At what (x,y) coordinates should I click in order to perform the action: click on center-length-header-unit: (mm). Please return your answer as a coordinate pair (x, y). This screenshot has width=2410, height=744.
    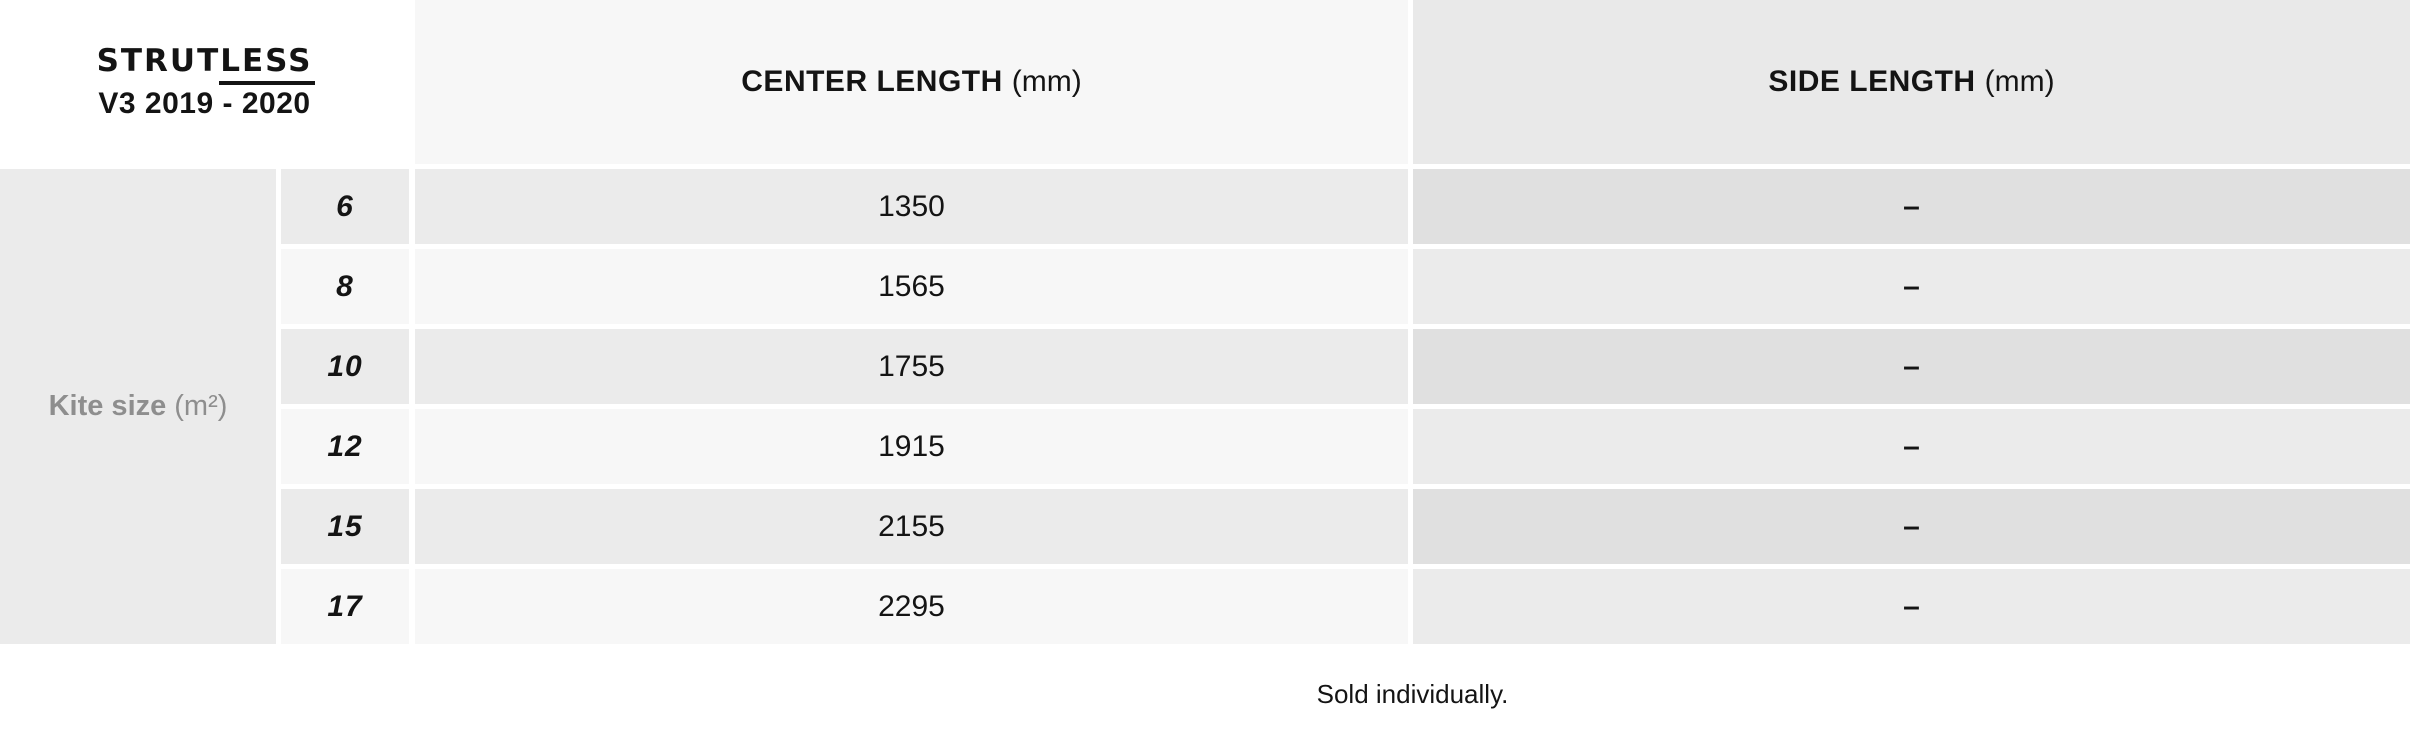
    Looking at the image, I should click on (1046, 81).